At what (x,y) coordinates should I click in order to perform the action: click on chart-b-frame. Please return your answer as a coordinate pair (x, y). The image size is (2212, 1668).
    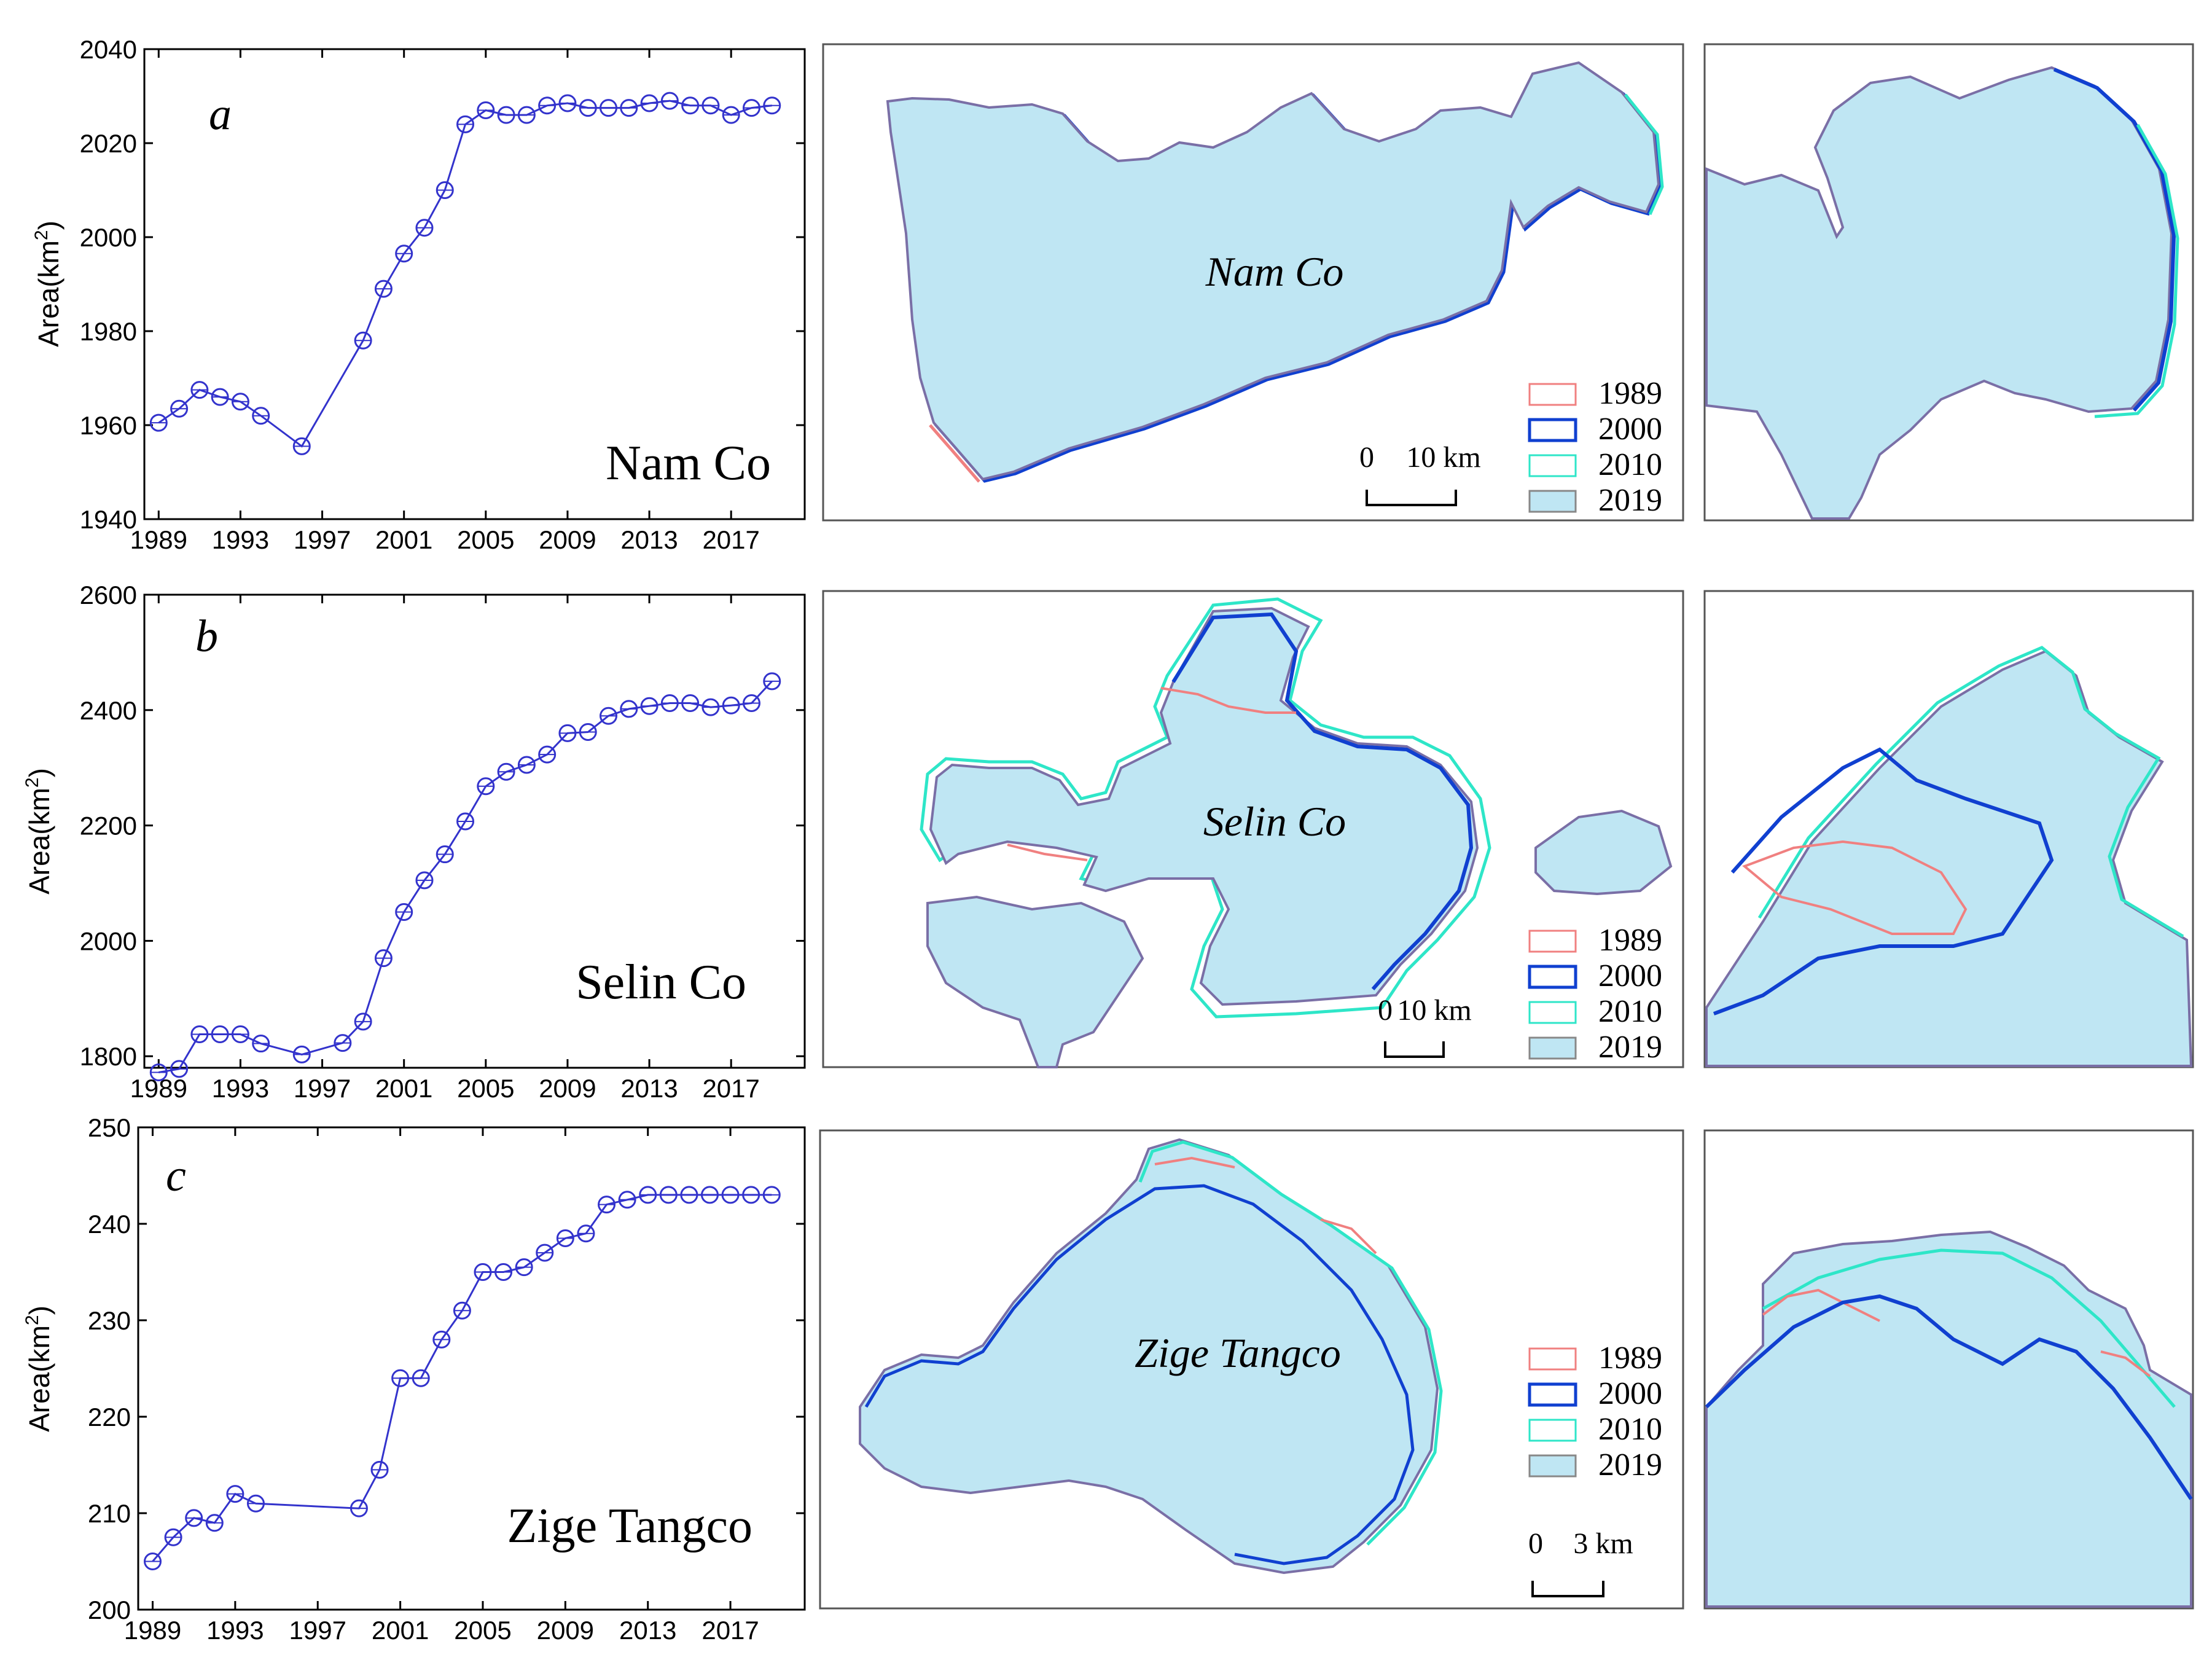
    Looking at the image, I should click on (474, 831).